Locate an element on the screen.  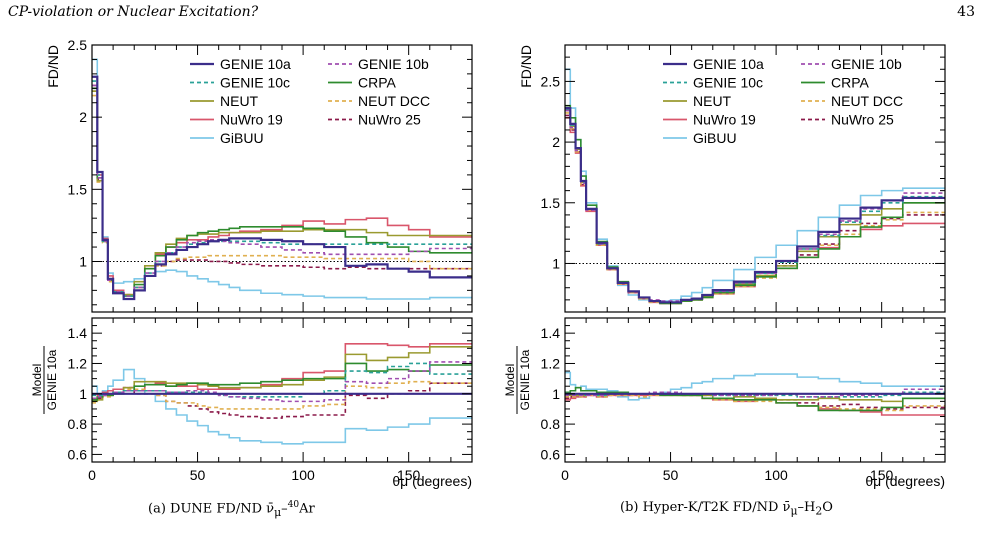
caption-right-suffix: O is located at coordinates (827, 507).